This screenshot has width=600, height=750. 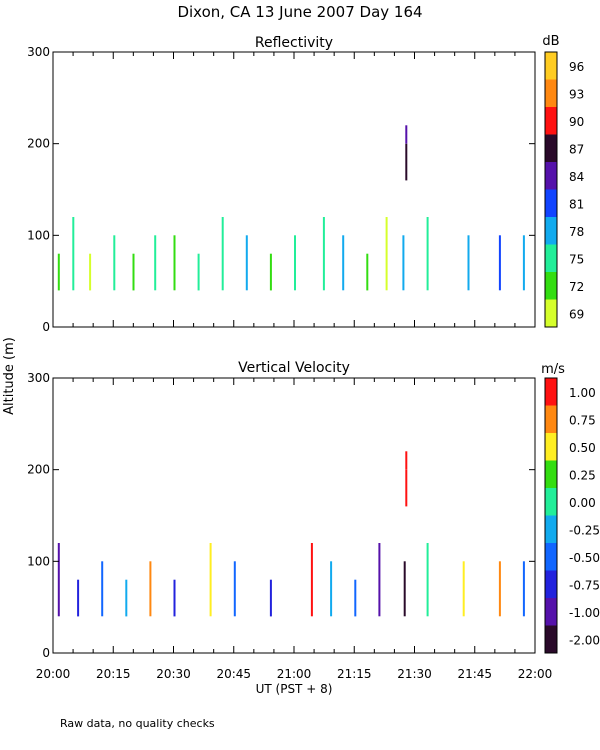 I want to click on colorbar-label: 84, so click(x=576, y=177).